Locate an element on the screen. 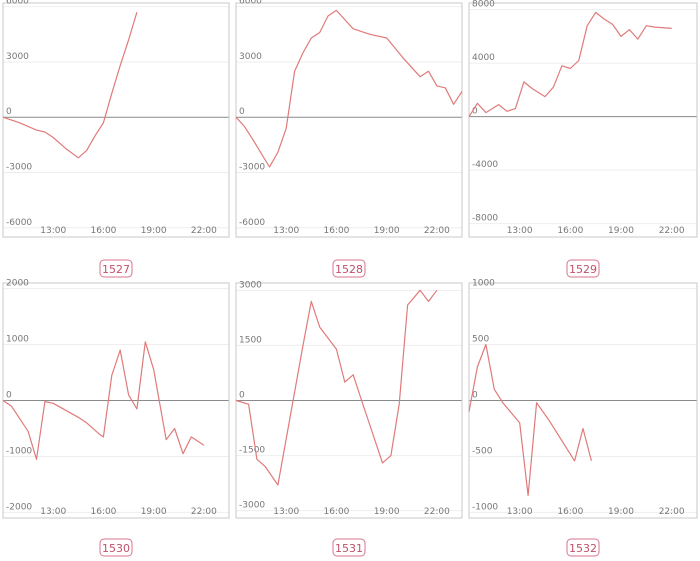 Image resolution: width=700 pixels, height=561 pixels. chart-label: 1532 is located at coordinates (583, 548).